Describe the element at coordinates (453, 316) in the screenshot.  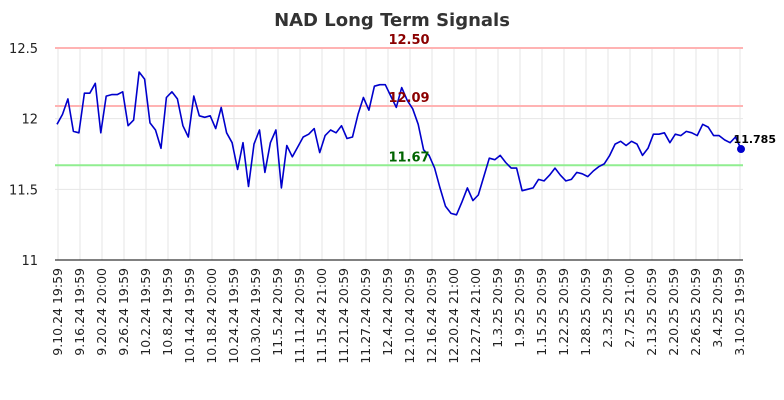
I see `x-tick-label: 12.20.24 21:00` at that location.